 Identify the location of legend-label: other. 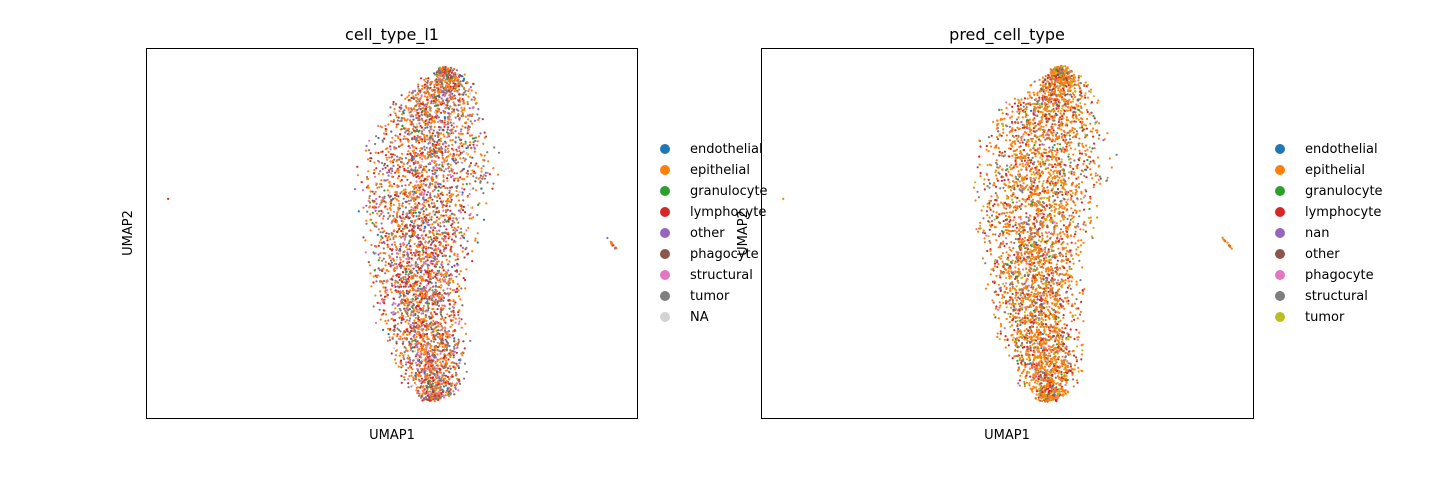
(707, 233).